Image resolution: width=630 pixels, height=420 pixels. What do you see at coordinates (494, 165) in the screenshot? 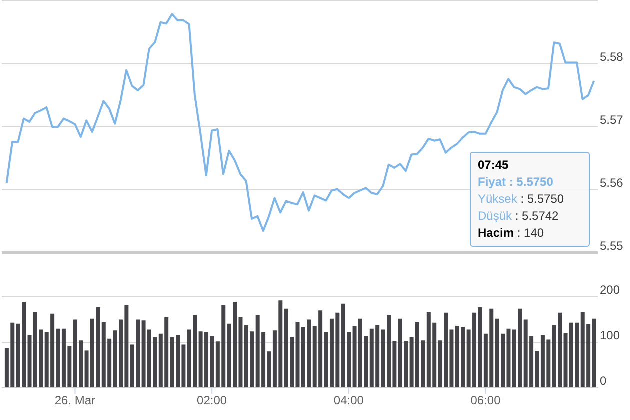
I see `annotation: 07:45` at bounding box center [494, 165].